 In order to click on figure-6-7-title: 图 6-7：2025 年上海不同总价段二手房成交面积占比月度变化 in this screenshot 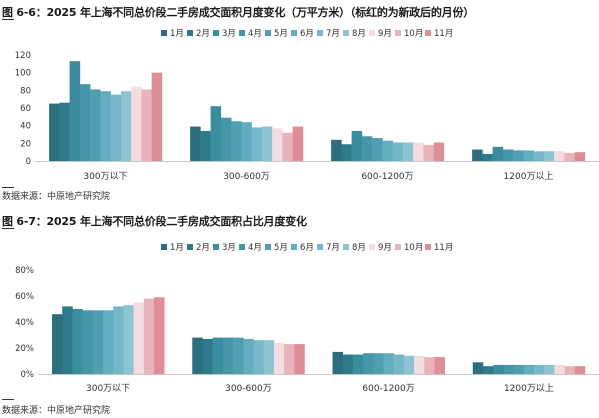, I will do `click(154, 221)`.